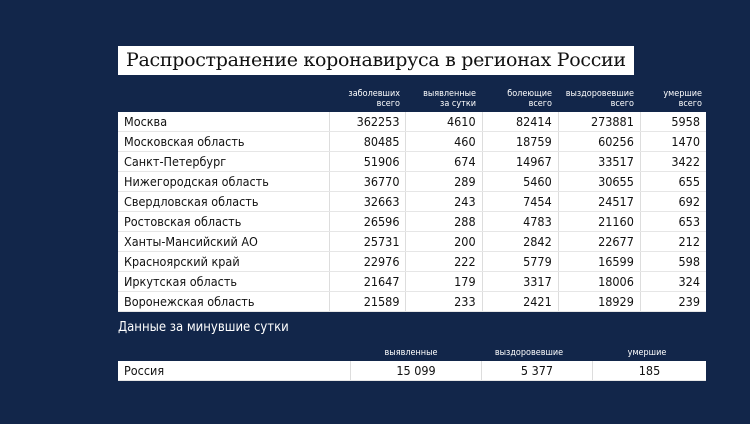 The image size is (750, 424). What do you see at coordinates (682, 94) in the screenshot?
I see `column-header-line: умершие` at bounding box center [682, 94].